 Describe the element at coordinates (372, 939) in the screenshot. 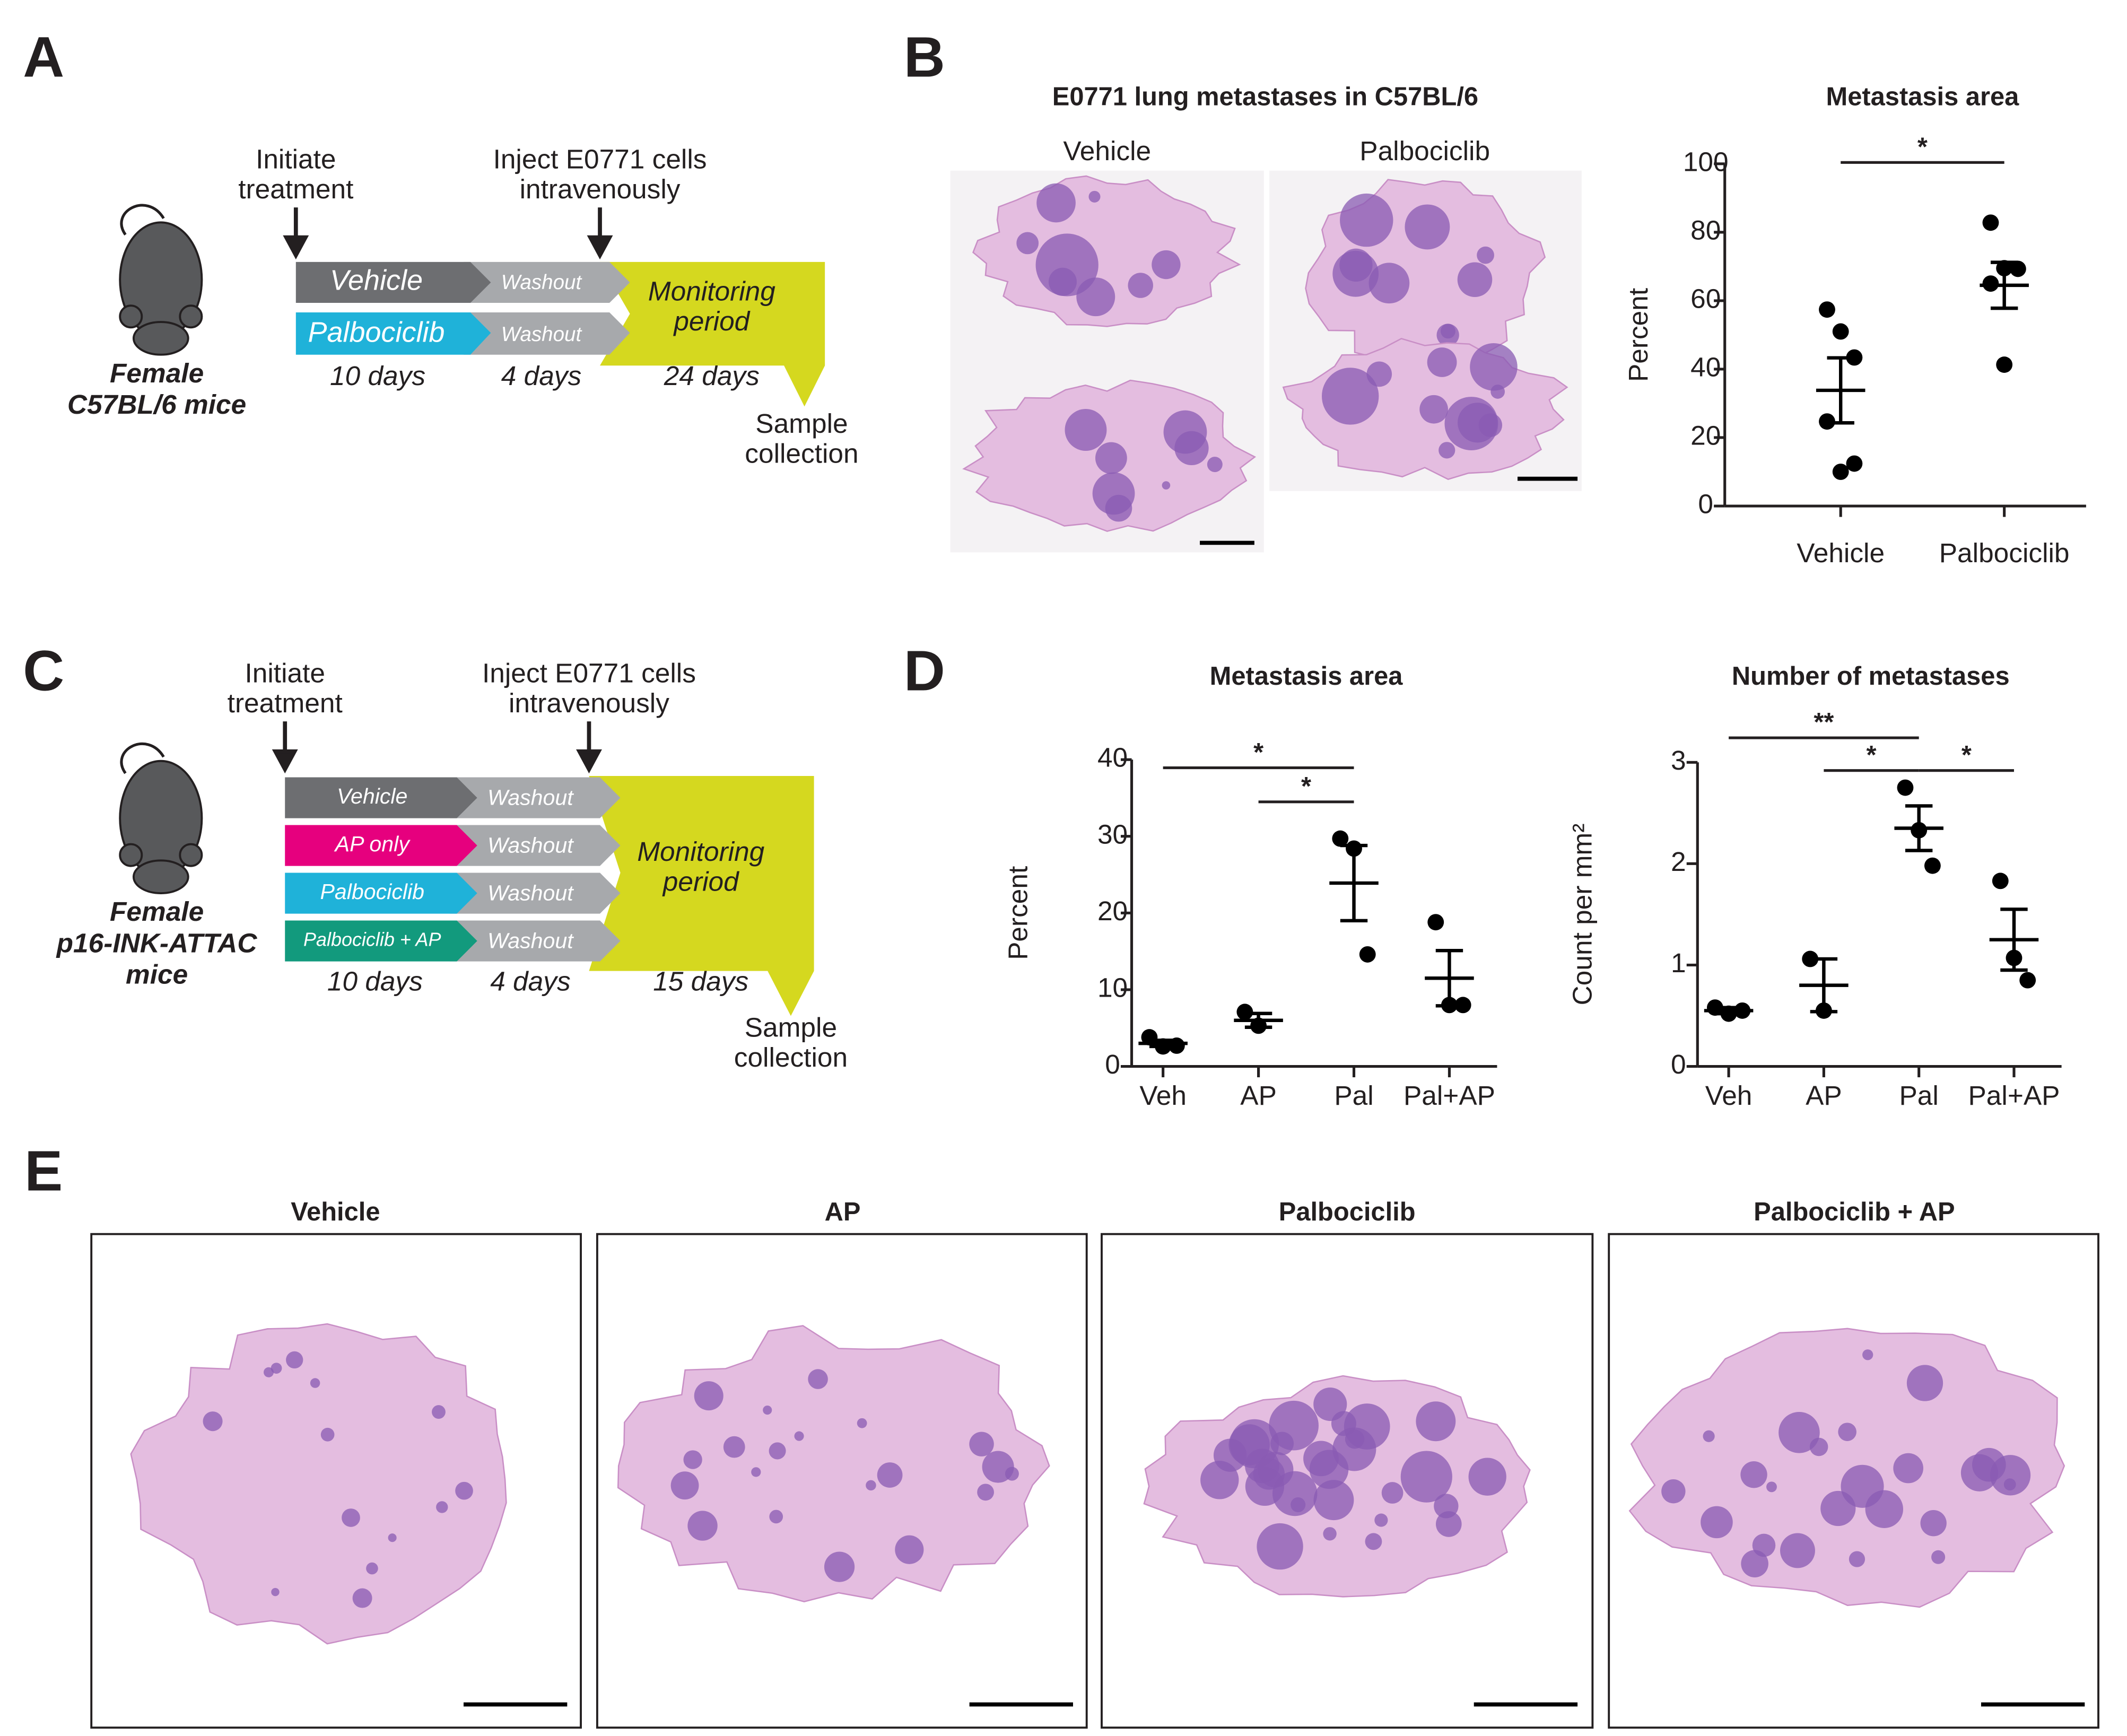

I see `group-label: Palbociclib + AP` at that location.